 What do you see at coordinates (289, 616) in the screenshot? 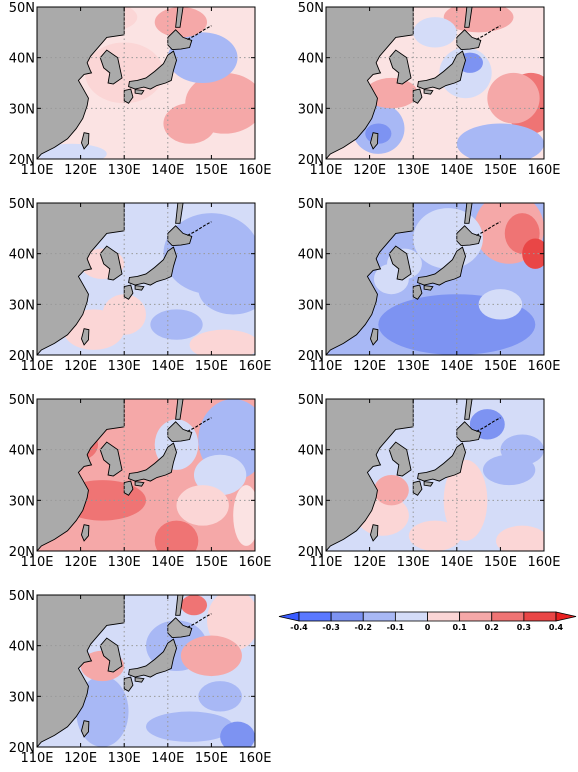
I see `colorbar-arrow-left` at bounding box center [289, 616].